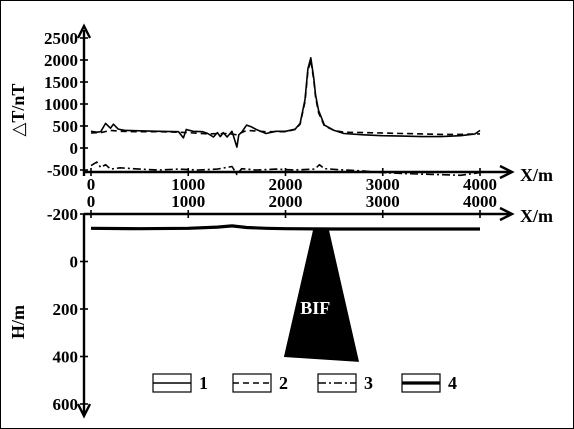 This screenshot has width=574, height=429. I want to click on bottom-y-tick-label: 0, so click(74, 262).